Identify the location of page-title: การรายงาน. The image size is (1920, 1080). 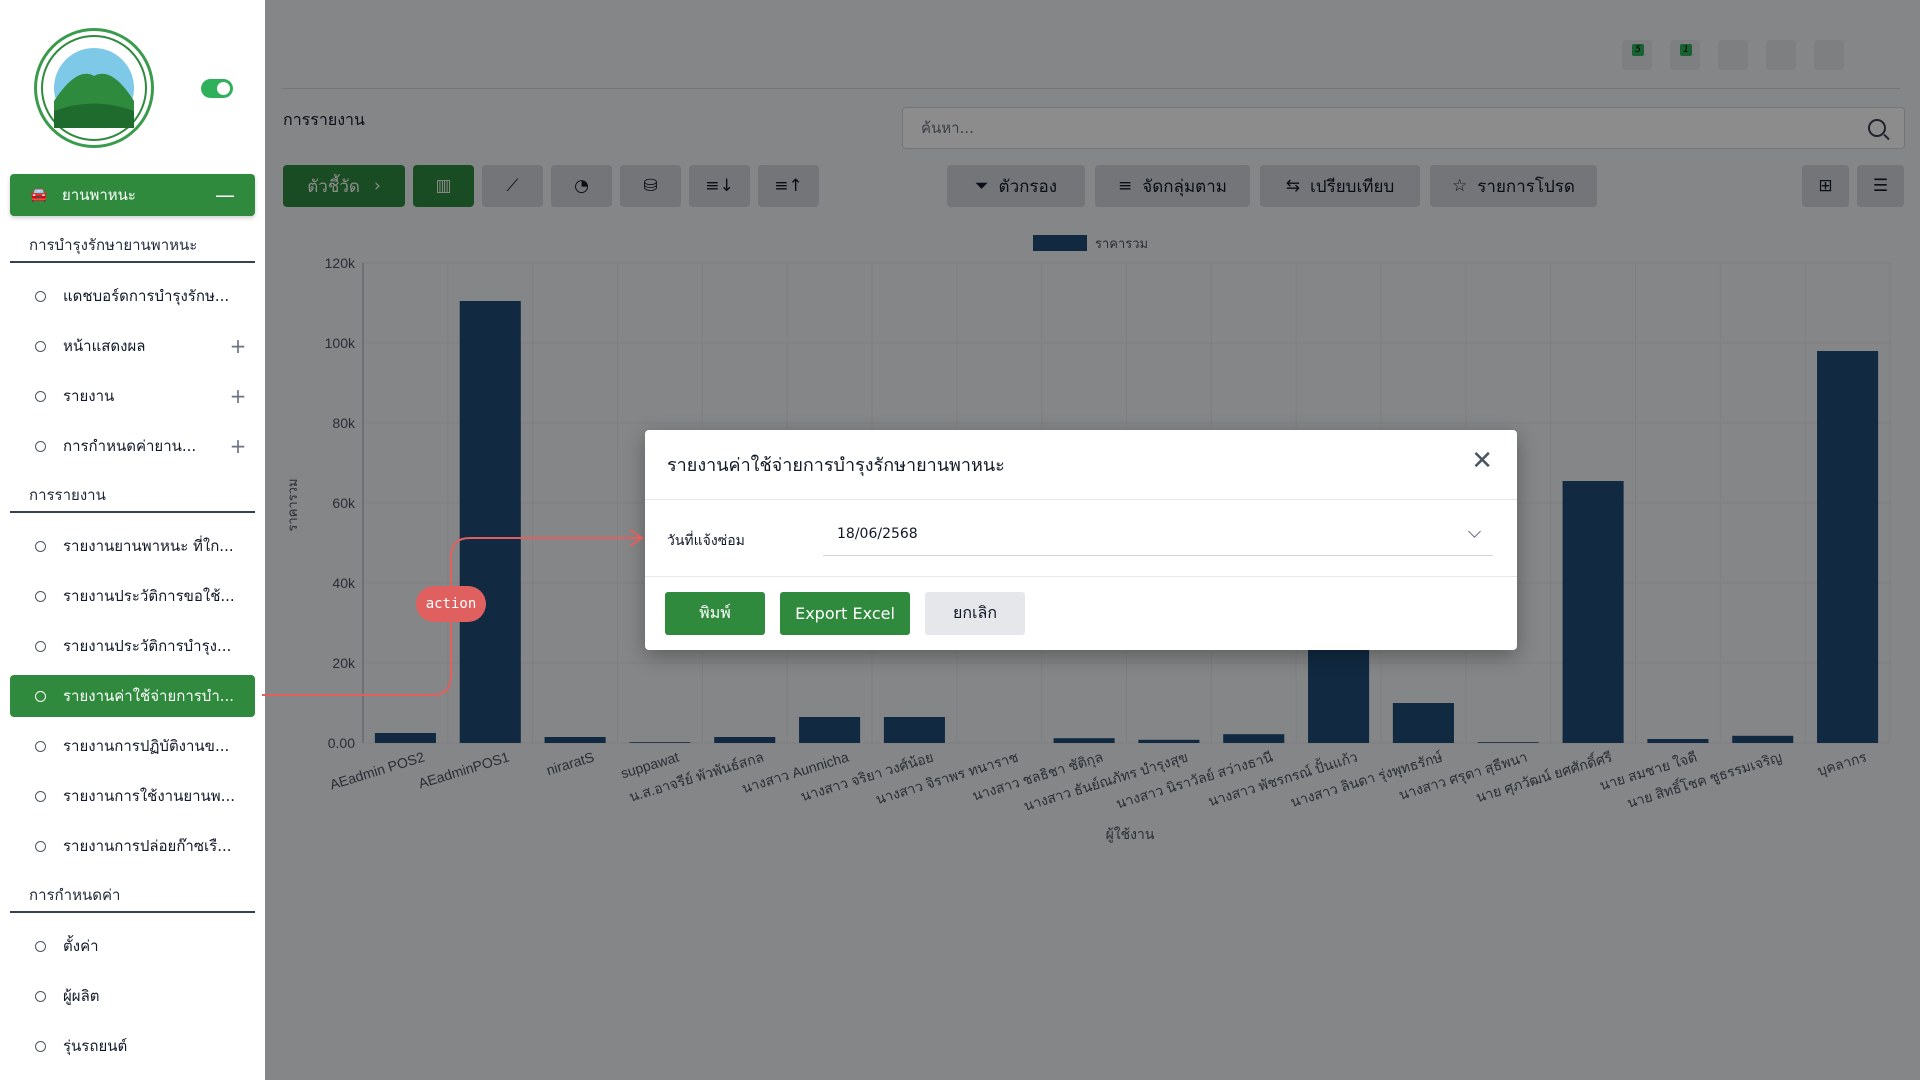
(324, 119).